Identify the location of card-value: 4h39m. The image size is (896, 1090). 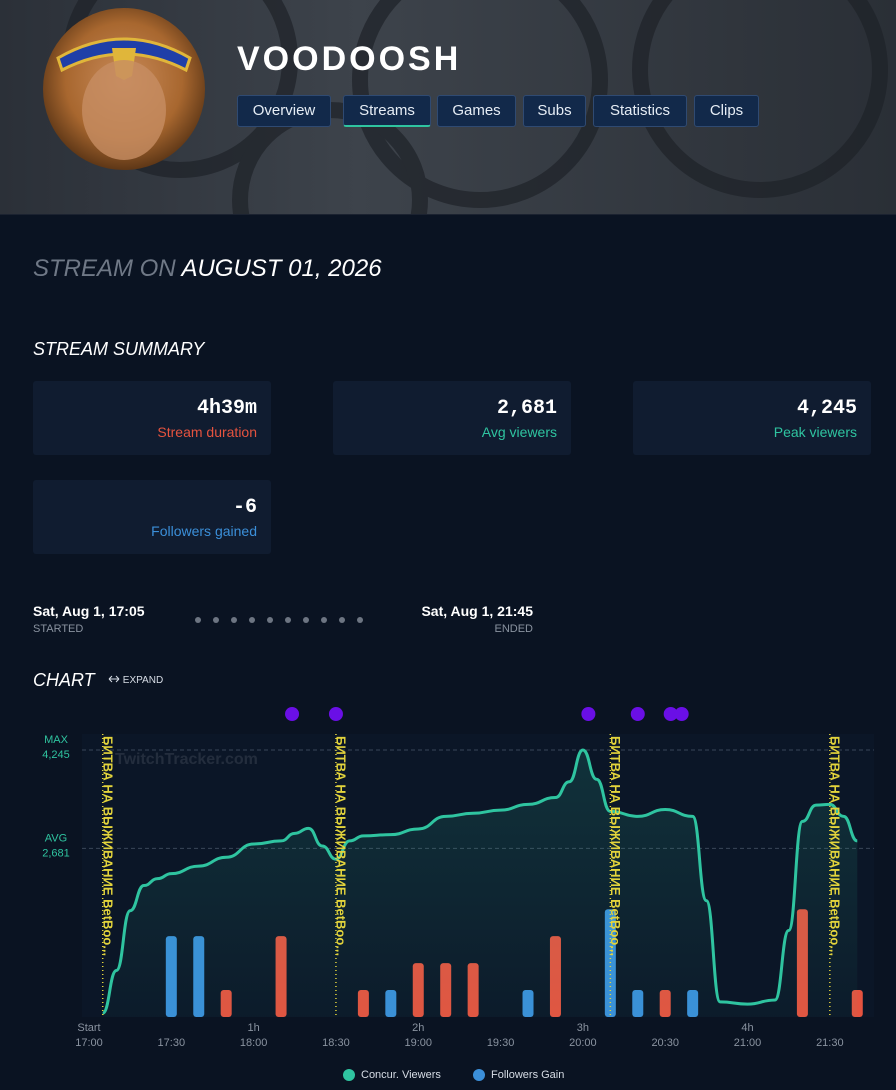
(226, 408).